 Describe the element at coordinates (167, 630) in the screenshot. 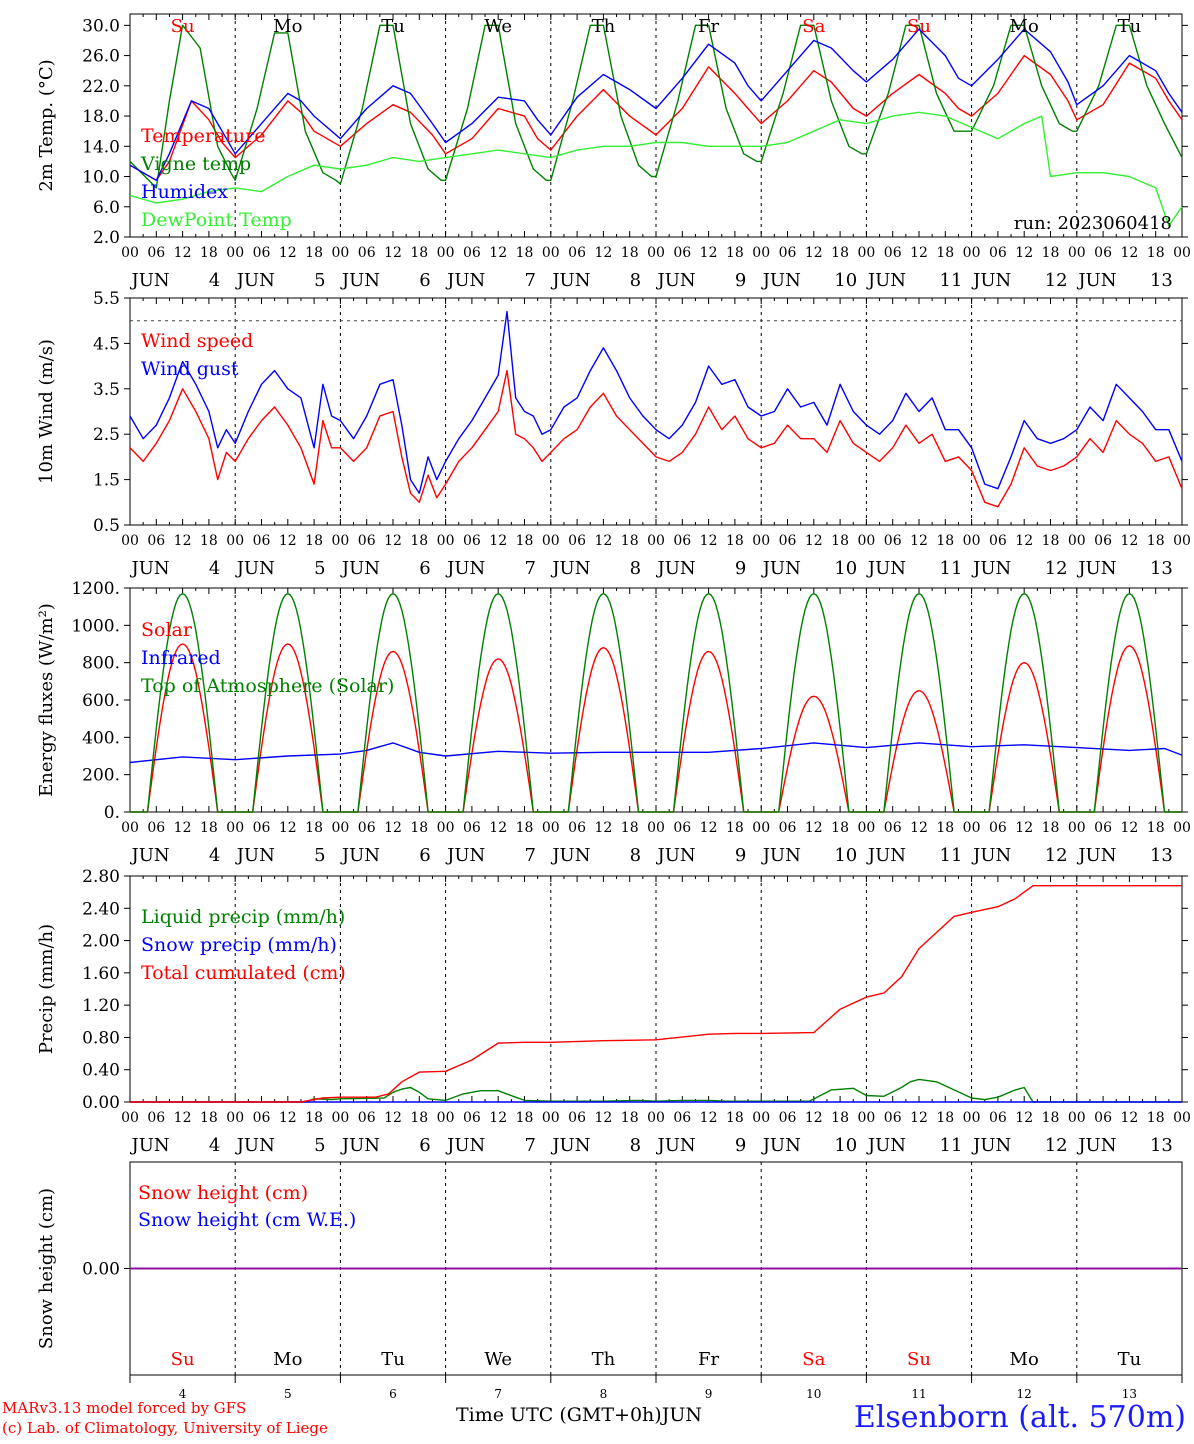

I see `legend-entry: Solar` at that location.